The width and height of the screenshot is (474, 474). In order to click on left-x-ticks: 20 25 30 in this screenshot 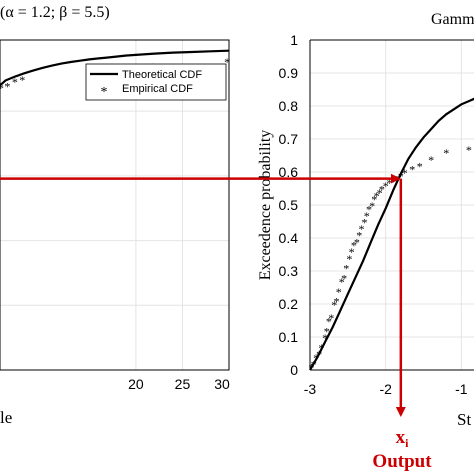, I will do `click(179, 384)`.